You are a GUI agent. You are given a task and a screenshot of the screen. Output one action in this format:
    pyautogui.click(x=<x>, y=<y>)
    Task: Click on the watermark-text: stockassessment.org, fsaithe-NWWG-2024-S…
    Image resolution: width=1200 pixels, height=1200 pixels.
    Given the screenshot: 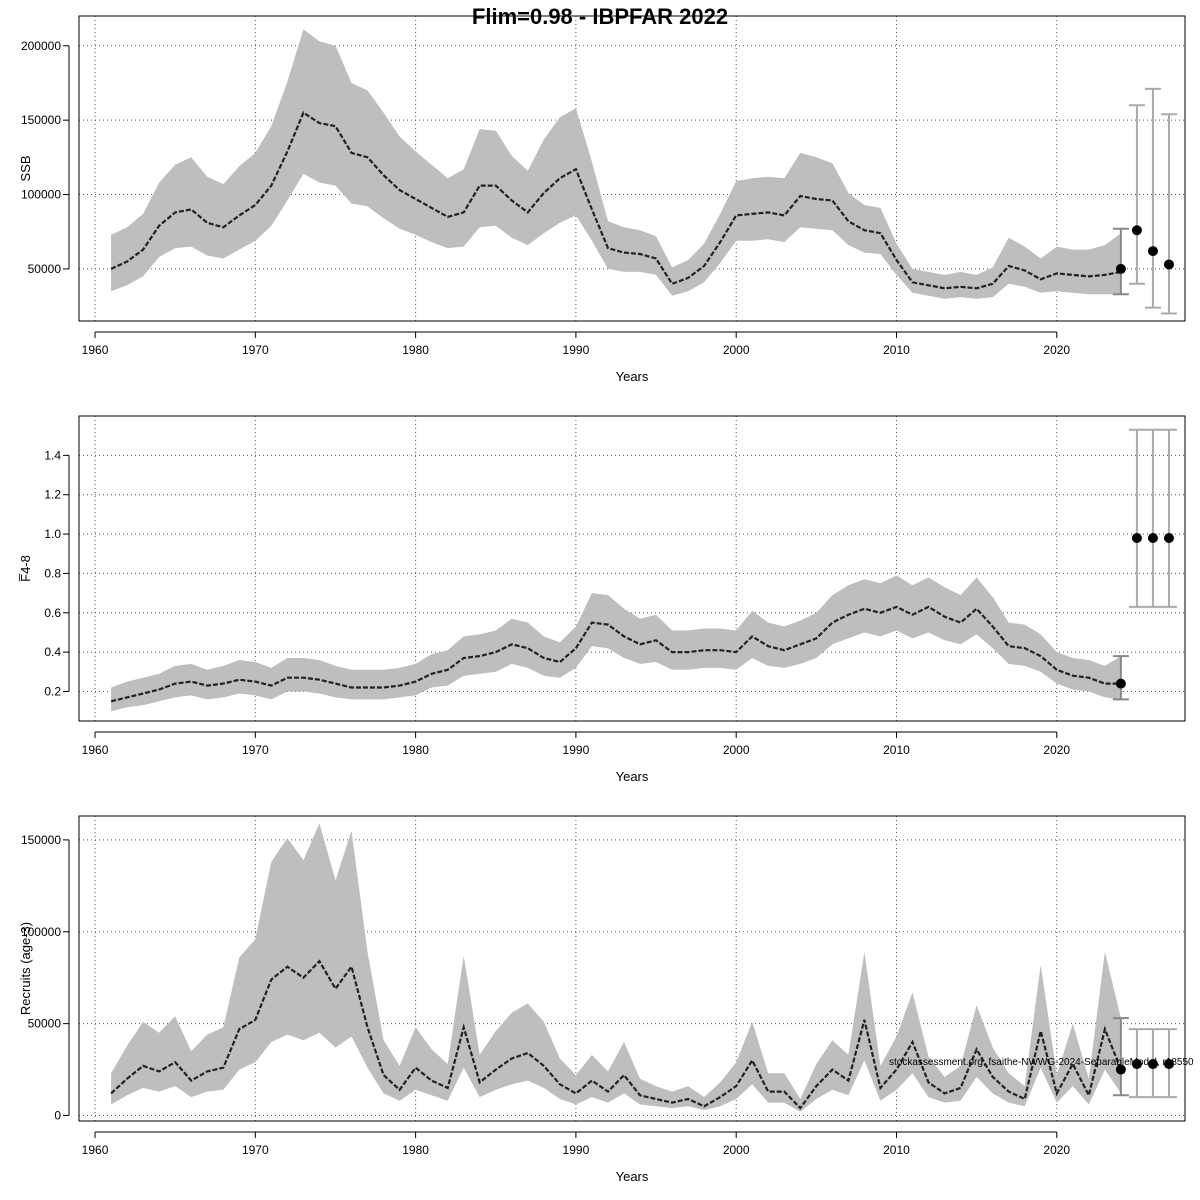 What is the action you would take?
    pyautogui.click(x=1041, y=1062)
    